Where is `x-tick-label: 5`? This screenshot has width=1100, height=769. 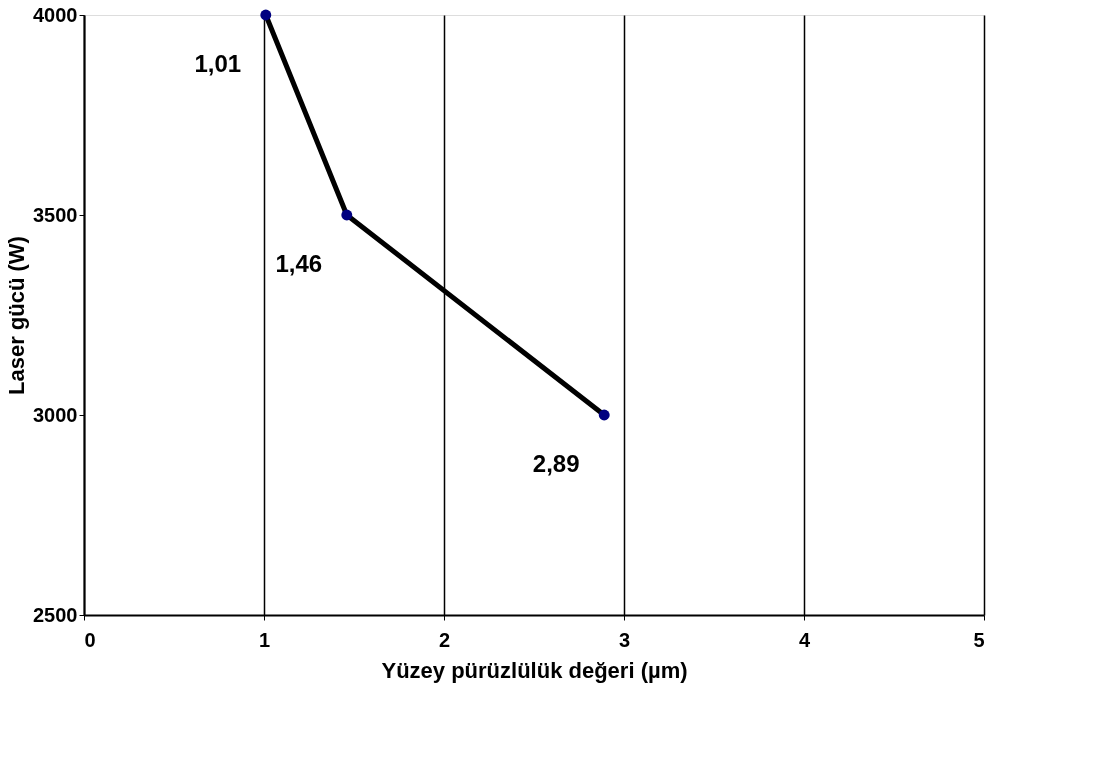 x-tick-label: 5 is located at coordinates (979, 639).